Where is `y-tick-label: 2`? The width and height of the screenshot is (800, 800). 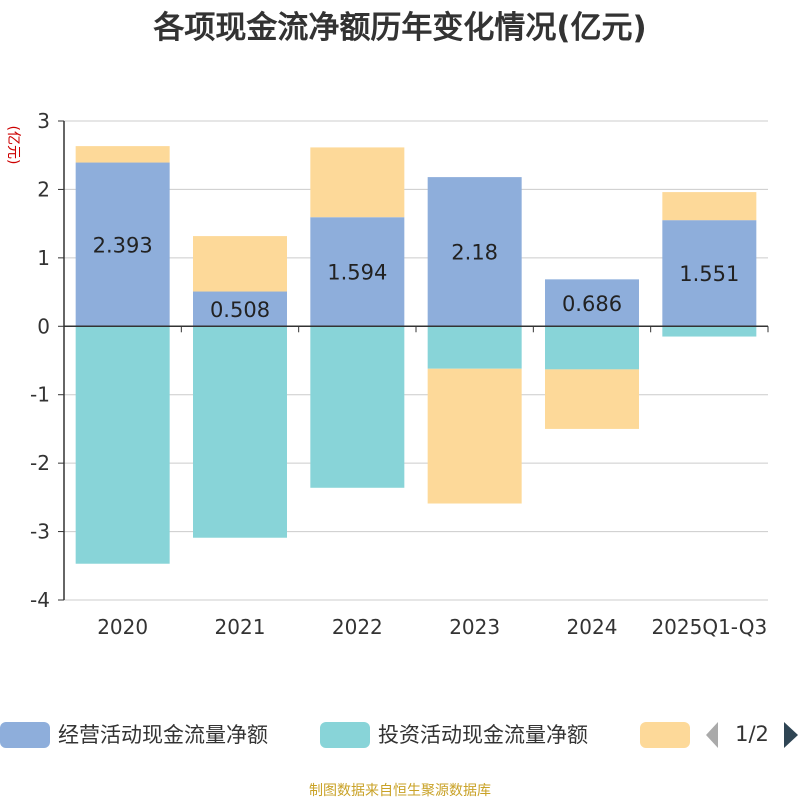
y-tick-label: 2 is located at coordinates (43, 189).